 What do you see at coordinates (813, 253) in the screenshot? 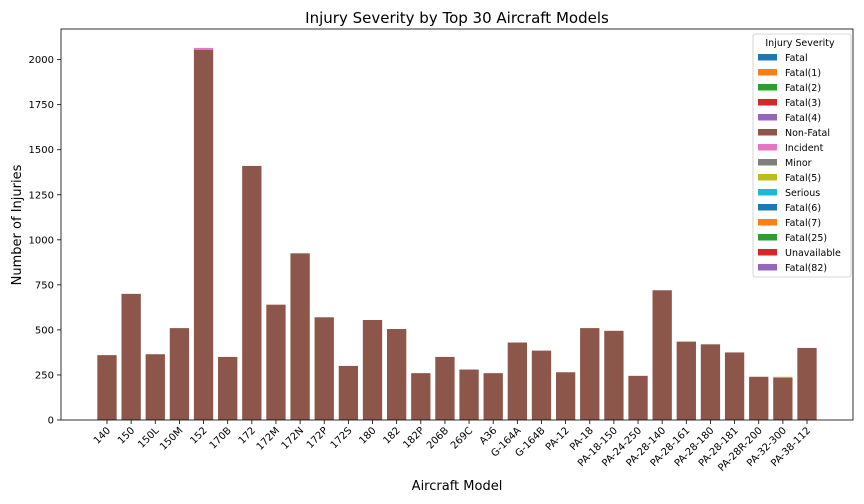
I see `legend-entry-label: Unavailable` at bounding box center [813, 253].